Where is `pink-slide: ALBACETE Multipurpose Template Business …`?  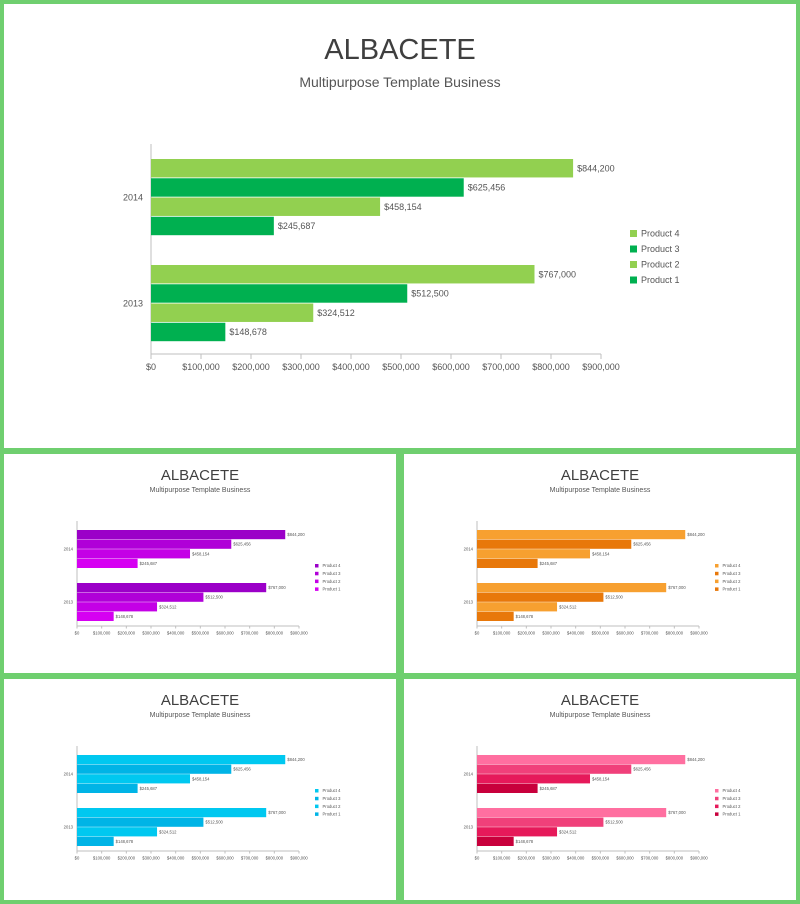 pink-slide: ALBACETE Multipurpose Template Business … is located at coordinates (600, 789).